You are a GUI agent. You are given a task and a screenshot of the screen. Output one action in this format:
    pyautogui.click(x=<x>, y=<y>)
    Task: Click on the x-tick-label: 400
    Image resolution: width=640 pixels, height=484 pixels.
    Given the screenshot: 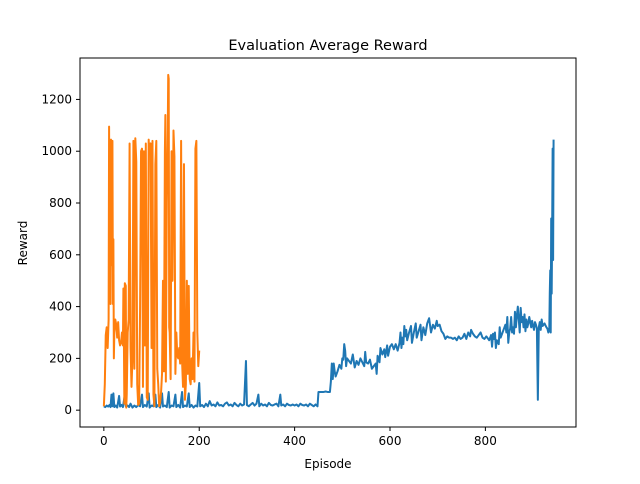 What is the action you would take?
    pyautogui.click(x=294, y=441)
    